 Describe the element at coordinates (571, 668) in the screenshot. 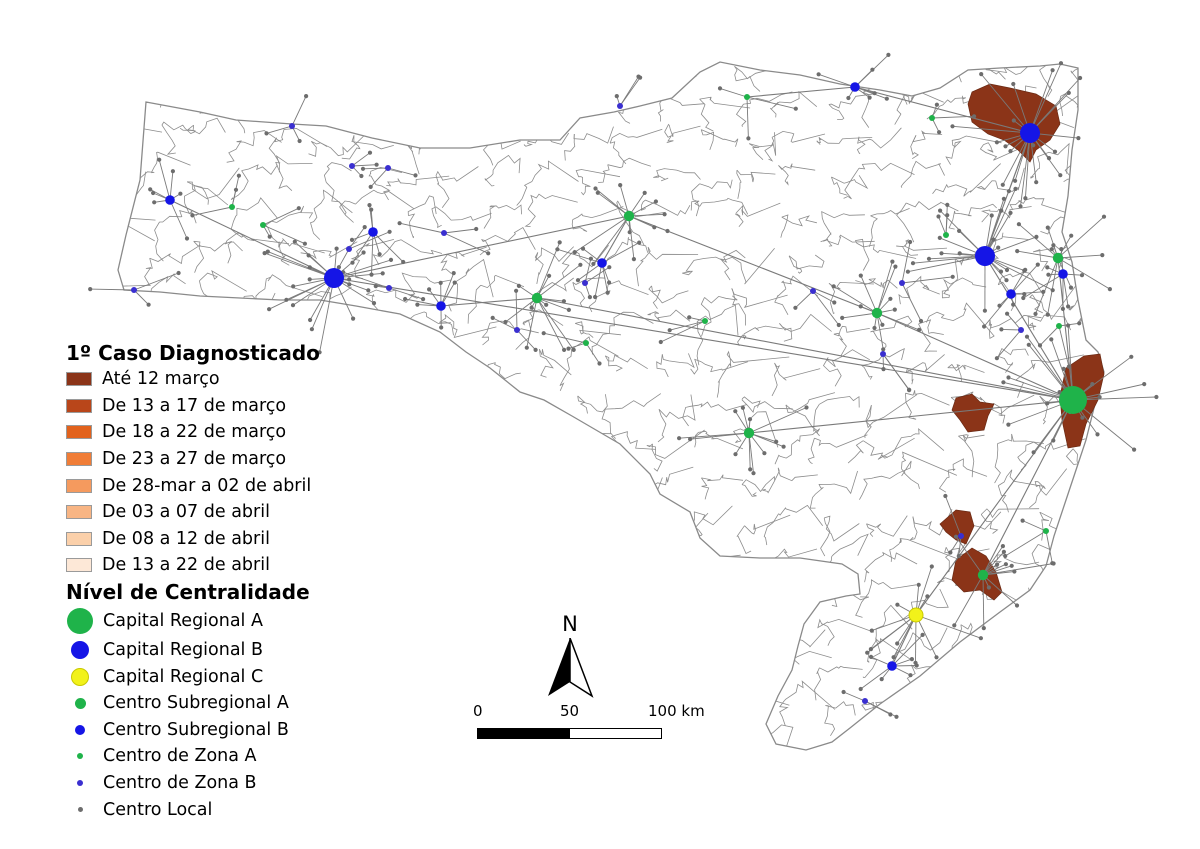

I see `north-arrow-icon` at that location.